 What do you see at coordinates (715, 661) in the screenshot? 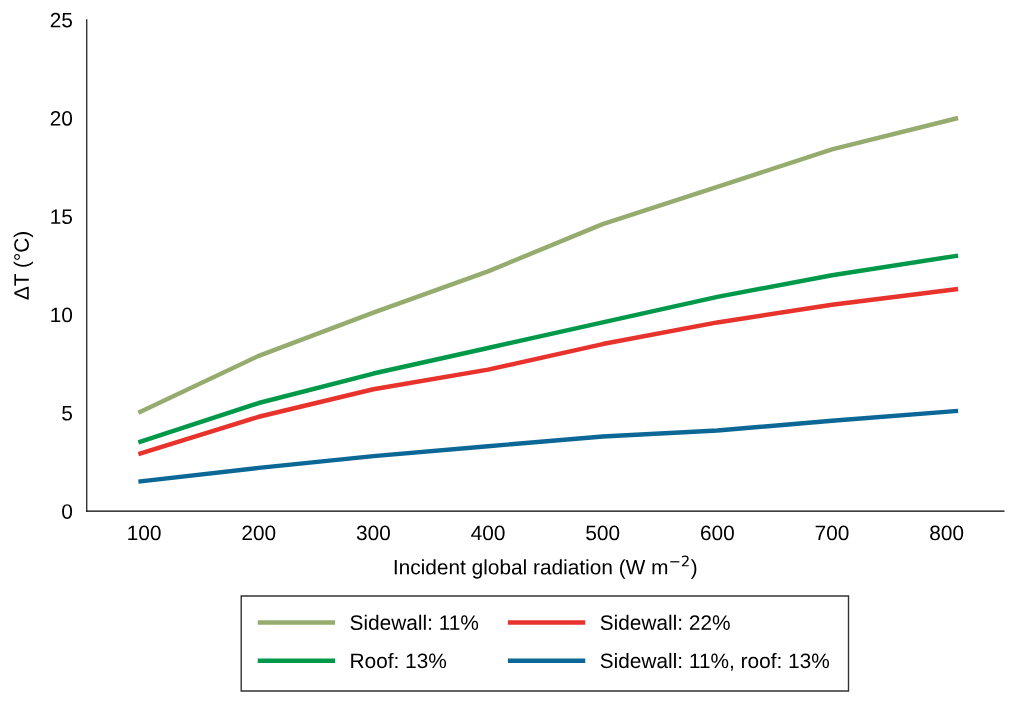
I see `legend-label: Sidewall: 11%, roof: 13%` at bounding box center [715, 661].